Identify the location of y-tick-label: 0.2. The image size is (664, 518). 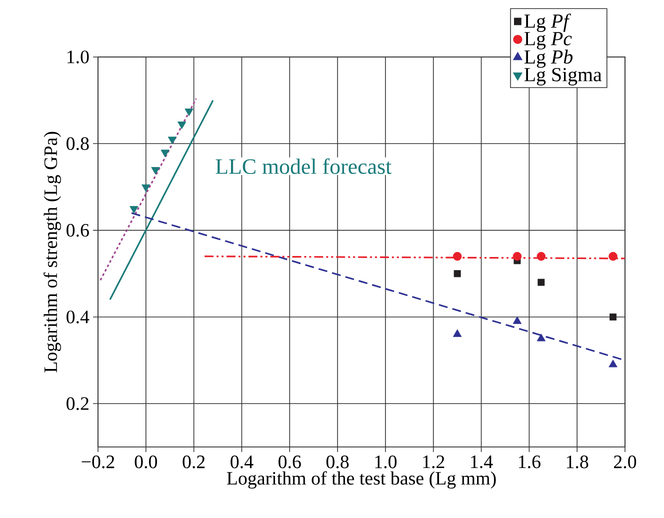
(77, 403).